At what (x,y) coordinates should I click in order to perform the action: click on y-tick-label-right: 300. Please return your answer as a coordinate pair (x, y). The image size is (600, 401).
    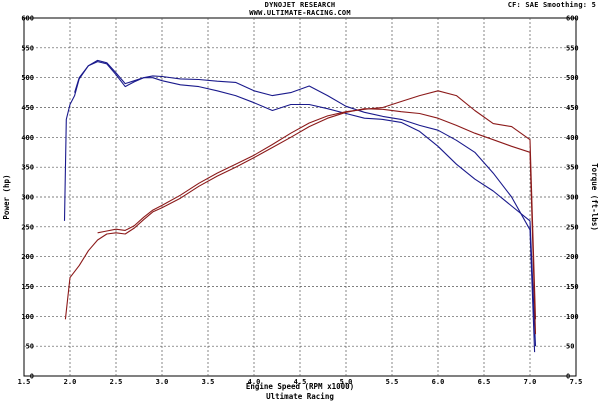
    Looking at the image, I should click on (572, 198).